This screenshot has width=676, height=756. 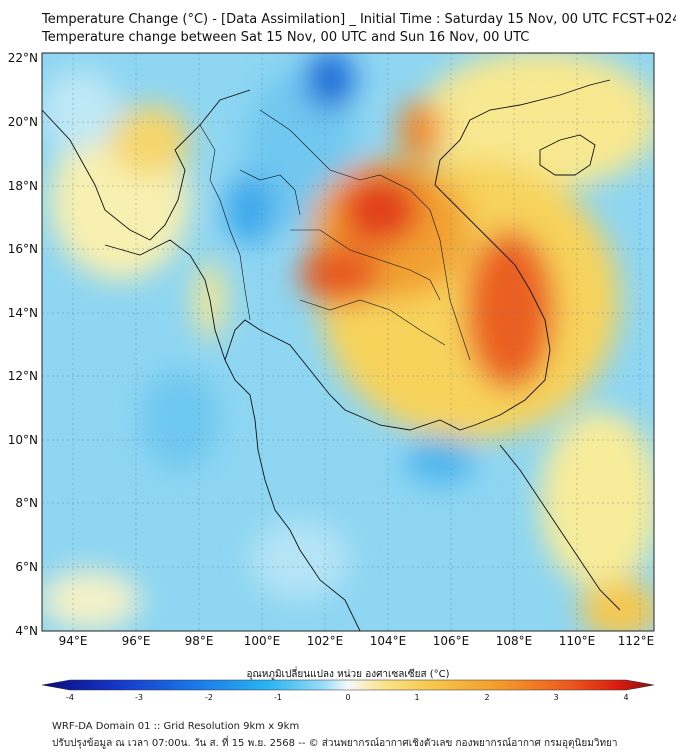 I want to click on colorbar-tick: 1, so click(x=416, y=697).